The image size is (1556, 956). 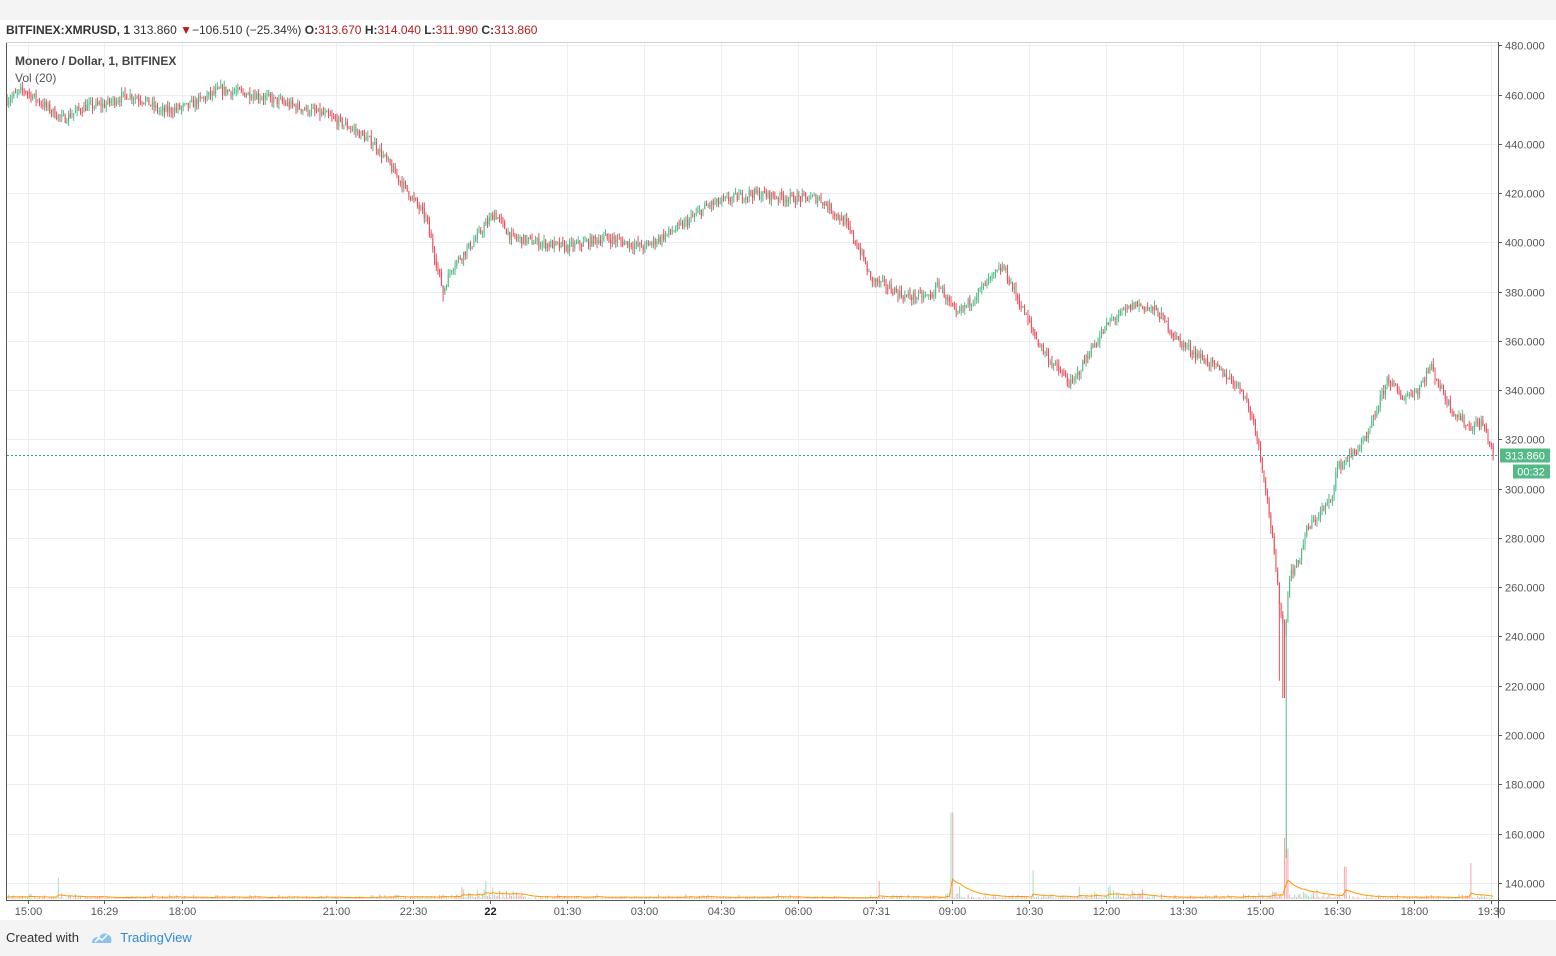 I want to click on time-tick-label: 13:30, so click(x=1184, y=912).